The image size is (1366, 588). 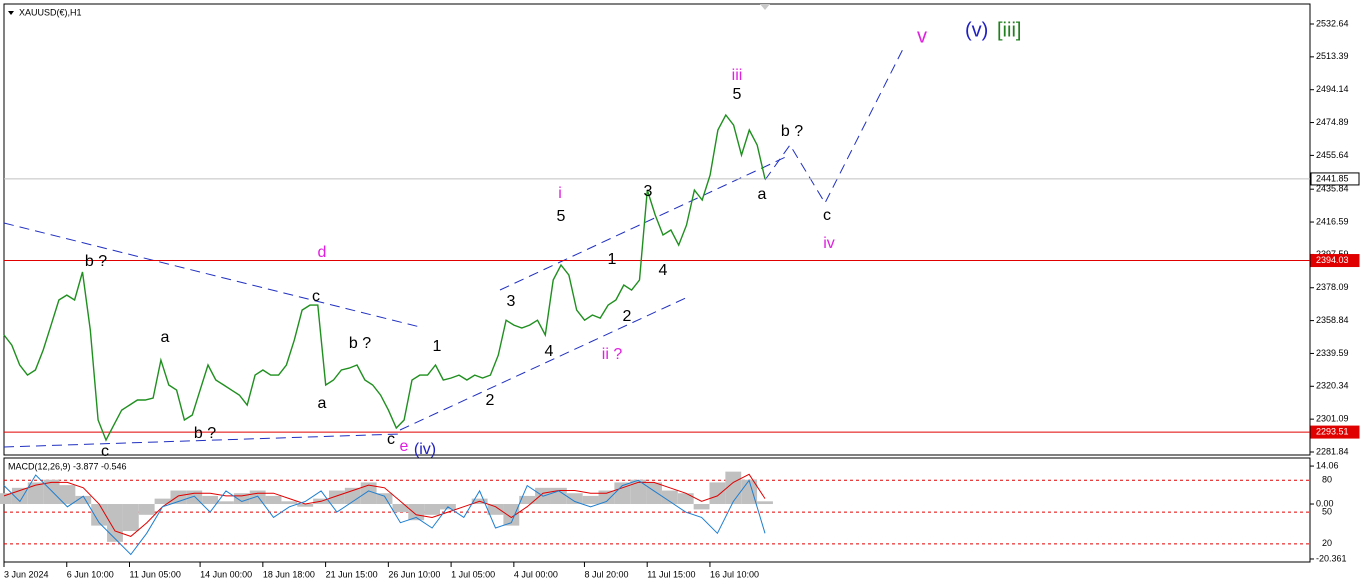 I want to click on y-tick-label: 2532.64, so click(x=1332, y=23).